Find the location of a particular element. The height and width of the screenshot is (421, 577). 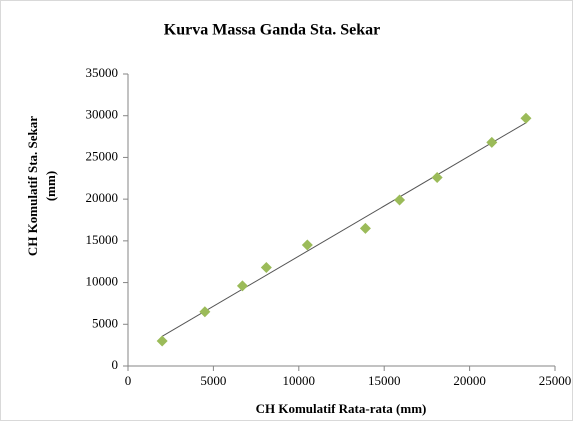

x-tick-label: 10000 is located at coordinates (299, 380).